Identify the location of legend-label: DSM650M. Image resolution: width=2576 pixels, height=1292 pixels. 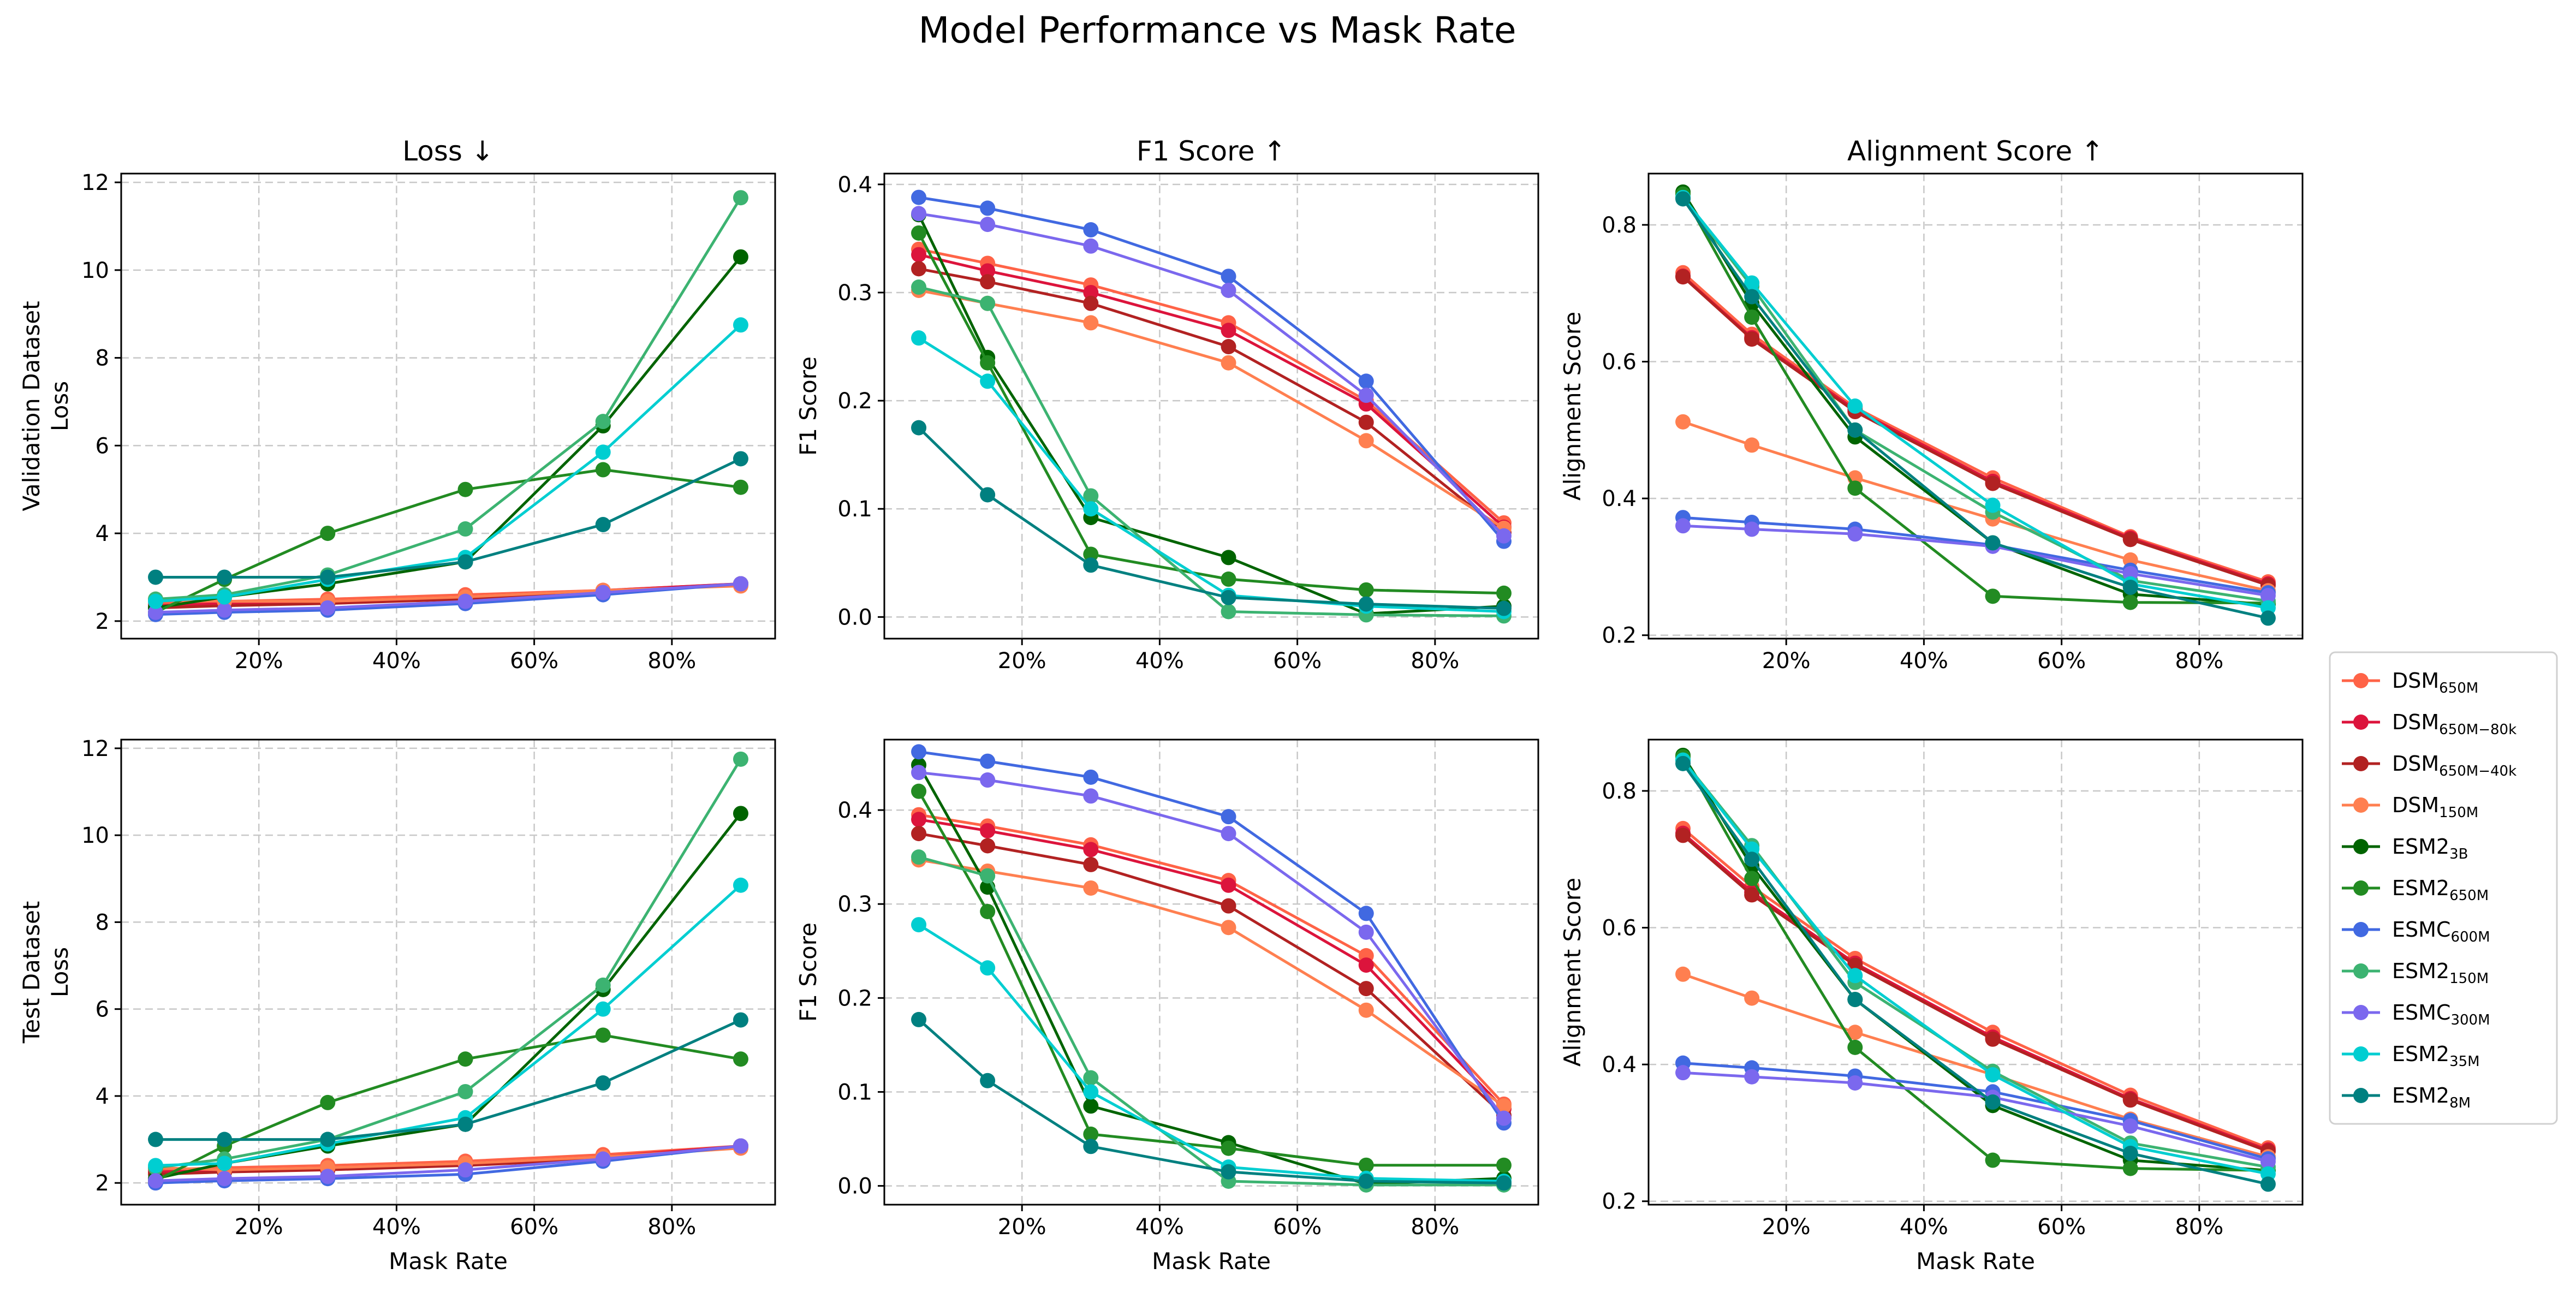
(2435, 682).